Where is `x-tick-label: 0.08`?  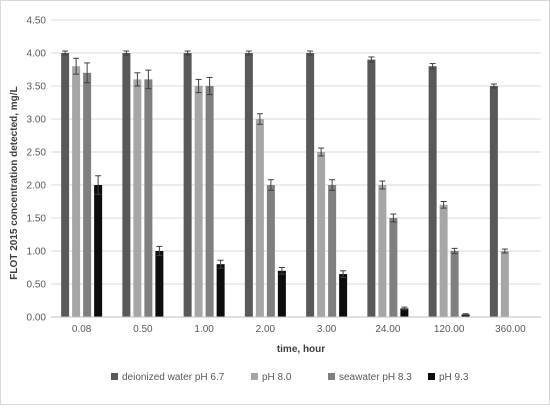 x-tick-label: 0.08 is located at coordinates (82, 329).